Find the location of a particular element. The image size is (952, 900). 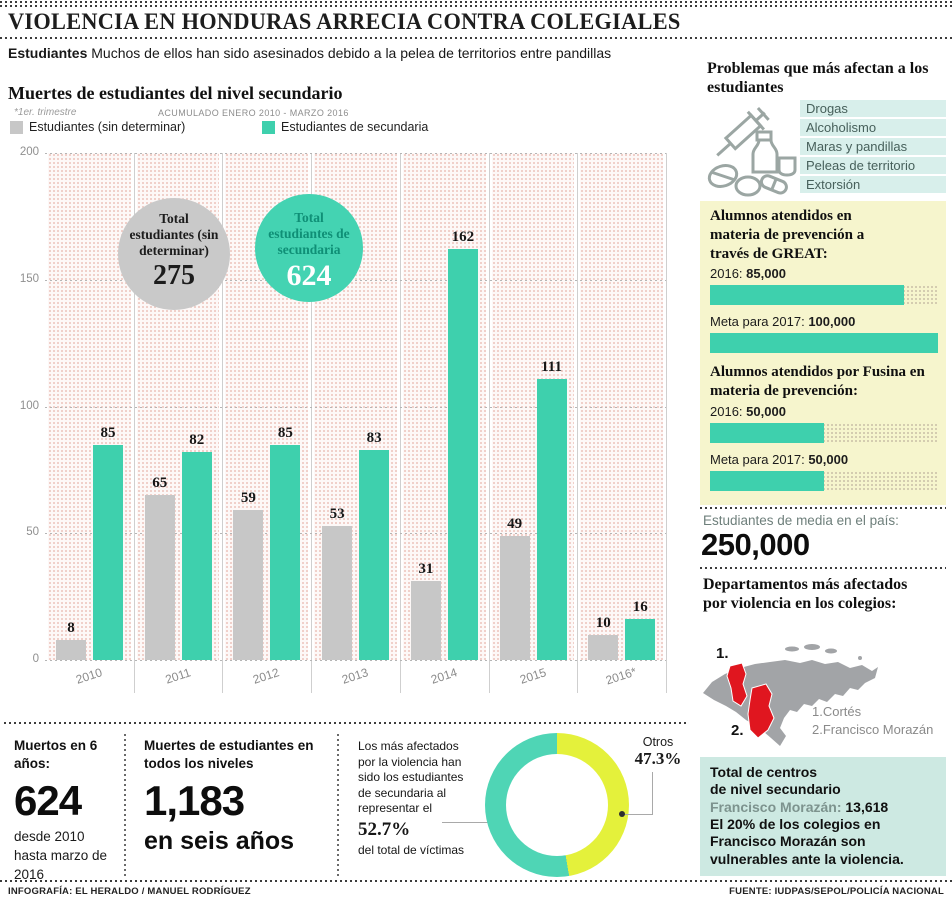

x-axis-label: 2014 is located at coordinates (443, 676).